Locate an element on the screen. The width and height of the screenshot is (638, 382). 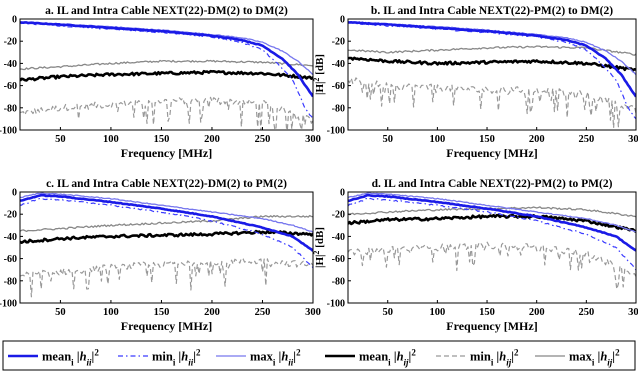
plot-frame is located at coordinates (492, 74).